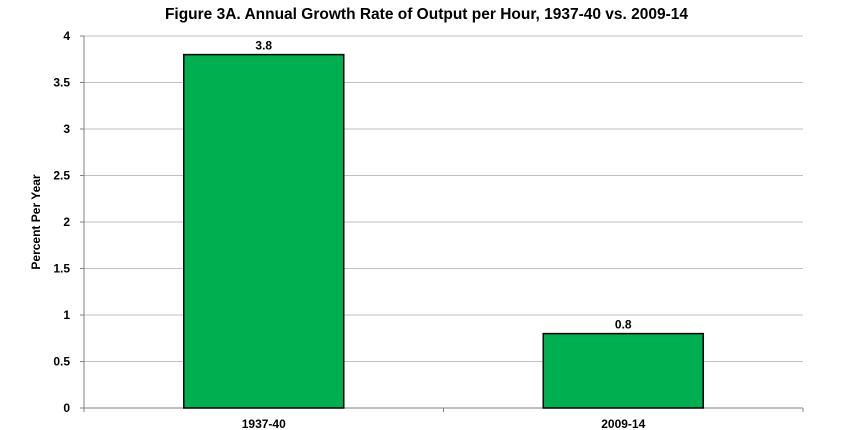 Image resolution: width=853 pixels, height=430 pixels. What do you see at coordinates (443, 419) in the screenshot?
I see `x-tick-labels: 1937-40 2009-14` at bounding box center [443, 419].